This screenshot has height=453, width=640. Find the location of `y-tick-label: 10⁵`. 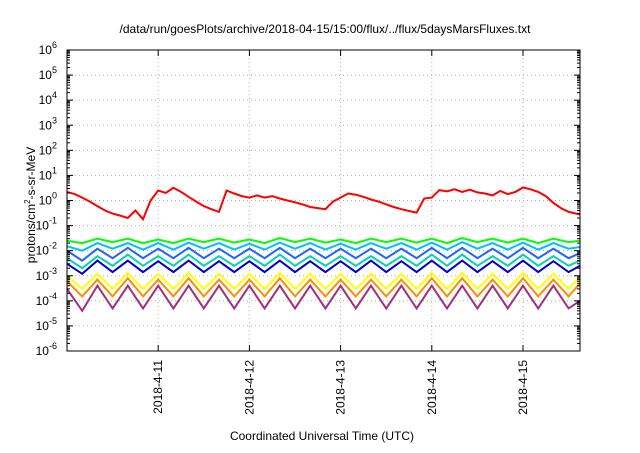

y-tick-label: 10⁵ is located at coordinates (48, 73).